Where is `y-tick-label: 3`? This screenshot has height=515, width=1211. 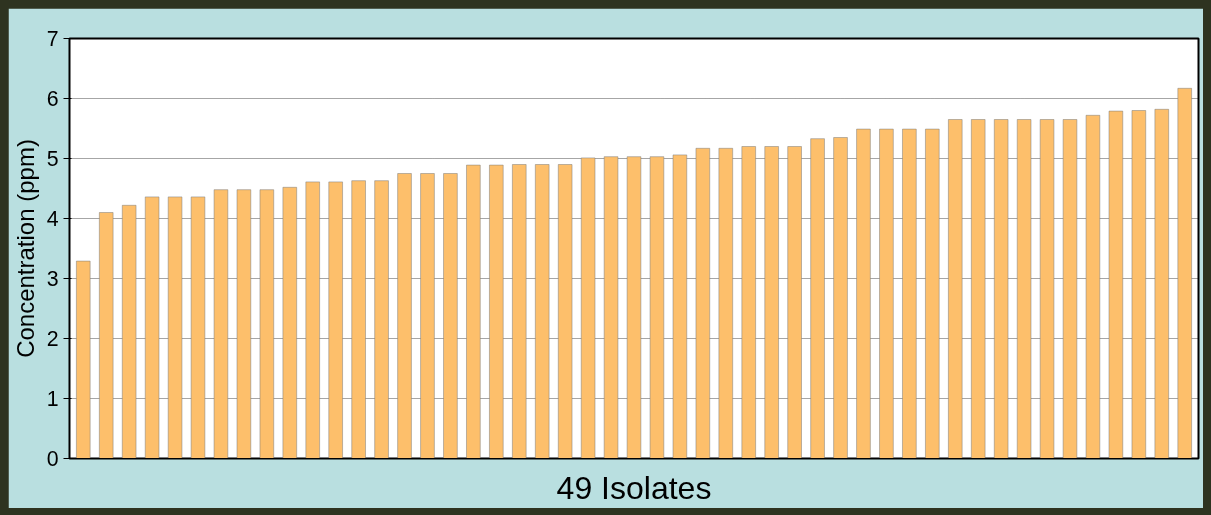
y-tick-label: 3 is located at coordinates (52, 279).